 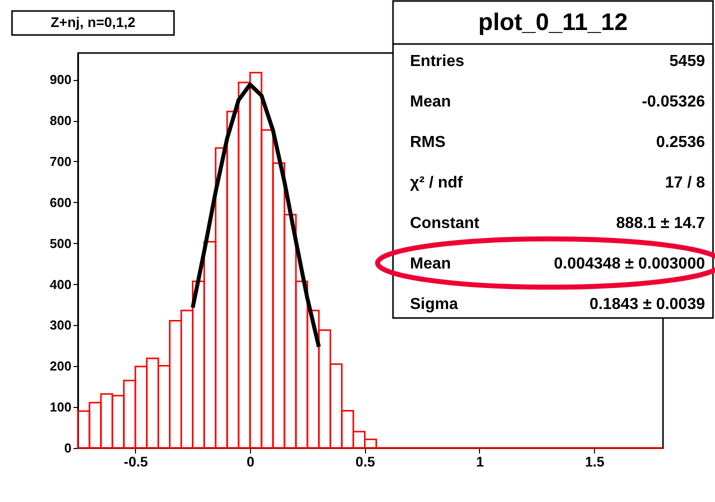 What do you see at coordinates (61, 161) in the screenshot?
I see `y-tick-label: 700` at bounding box center [61, 161].